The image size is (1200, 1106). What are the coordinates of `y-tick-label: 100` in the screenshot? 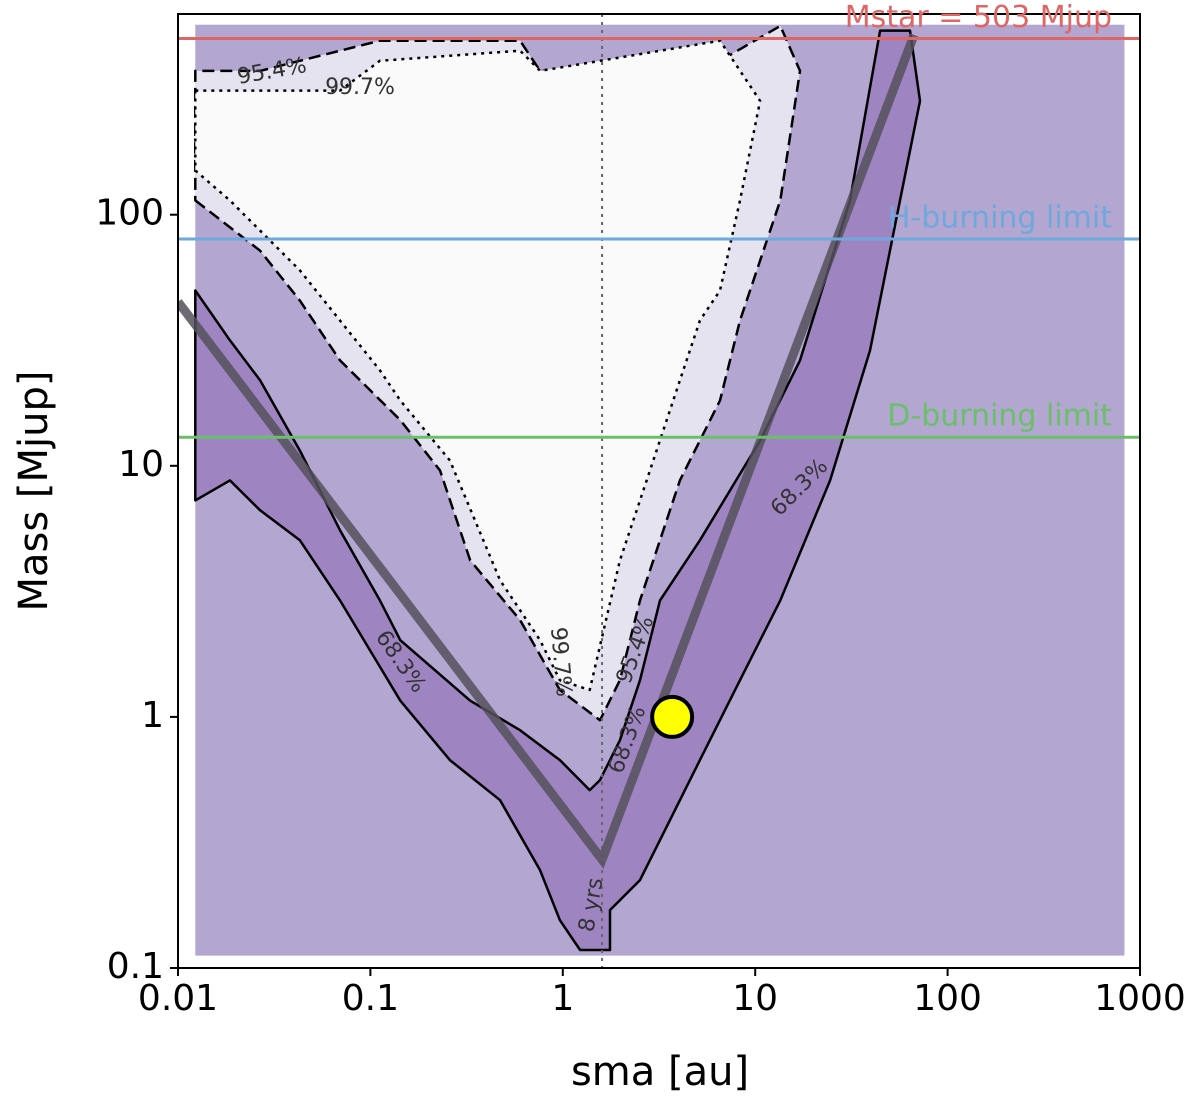 It's located at (129, 213).